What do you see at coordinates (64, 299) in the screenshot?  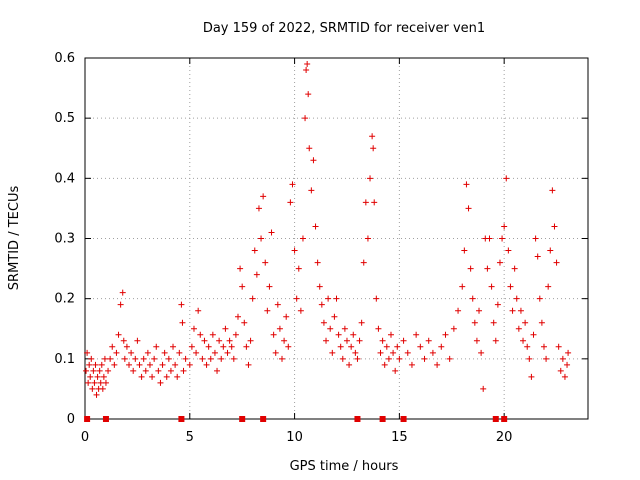 I see `y-tick-label: 0.2` at bounding box center [64, 299].